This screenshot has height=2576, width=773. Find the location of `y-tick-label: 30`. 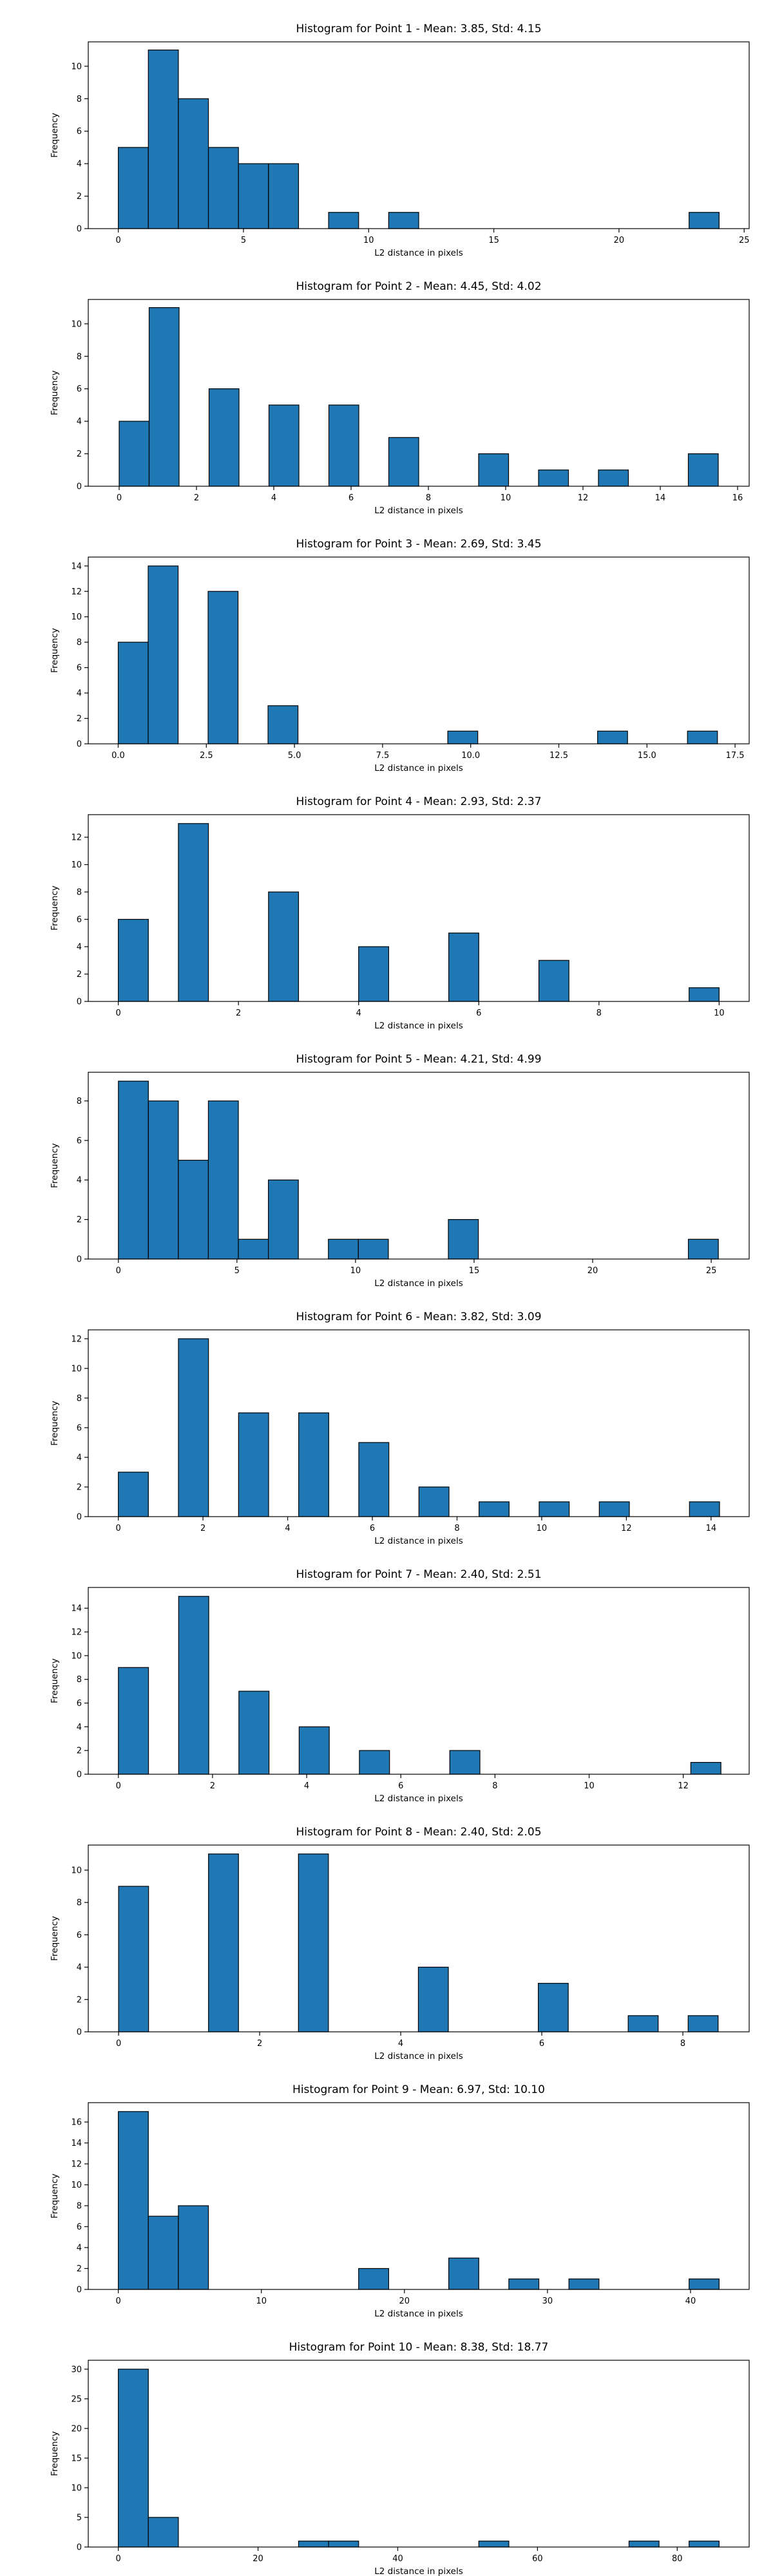

y-tick-label: 30 is located at coordinates (76, 2369).